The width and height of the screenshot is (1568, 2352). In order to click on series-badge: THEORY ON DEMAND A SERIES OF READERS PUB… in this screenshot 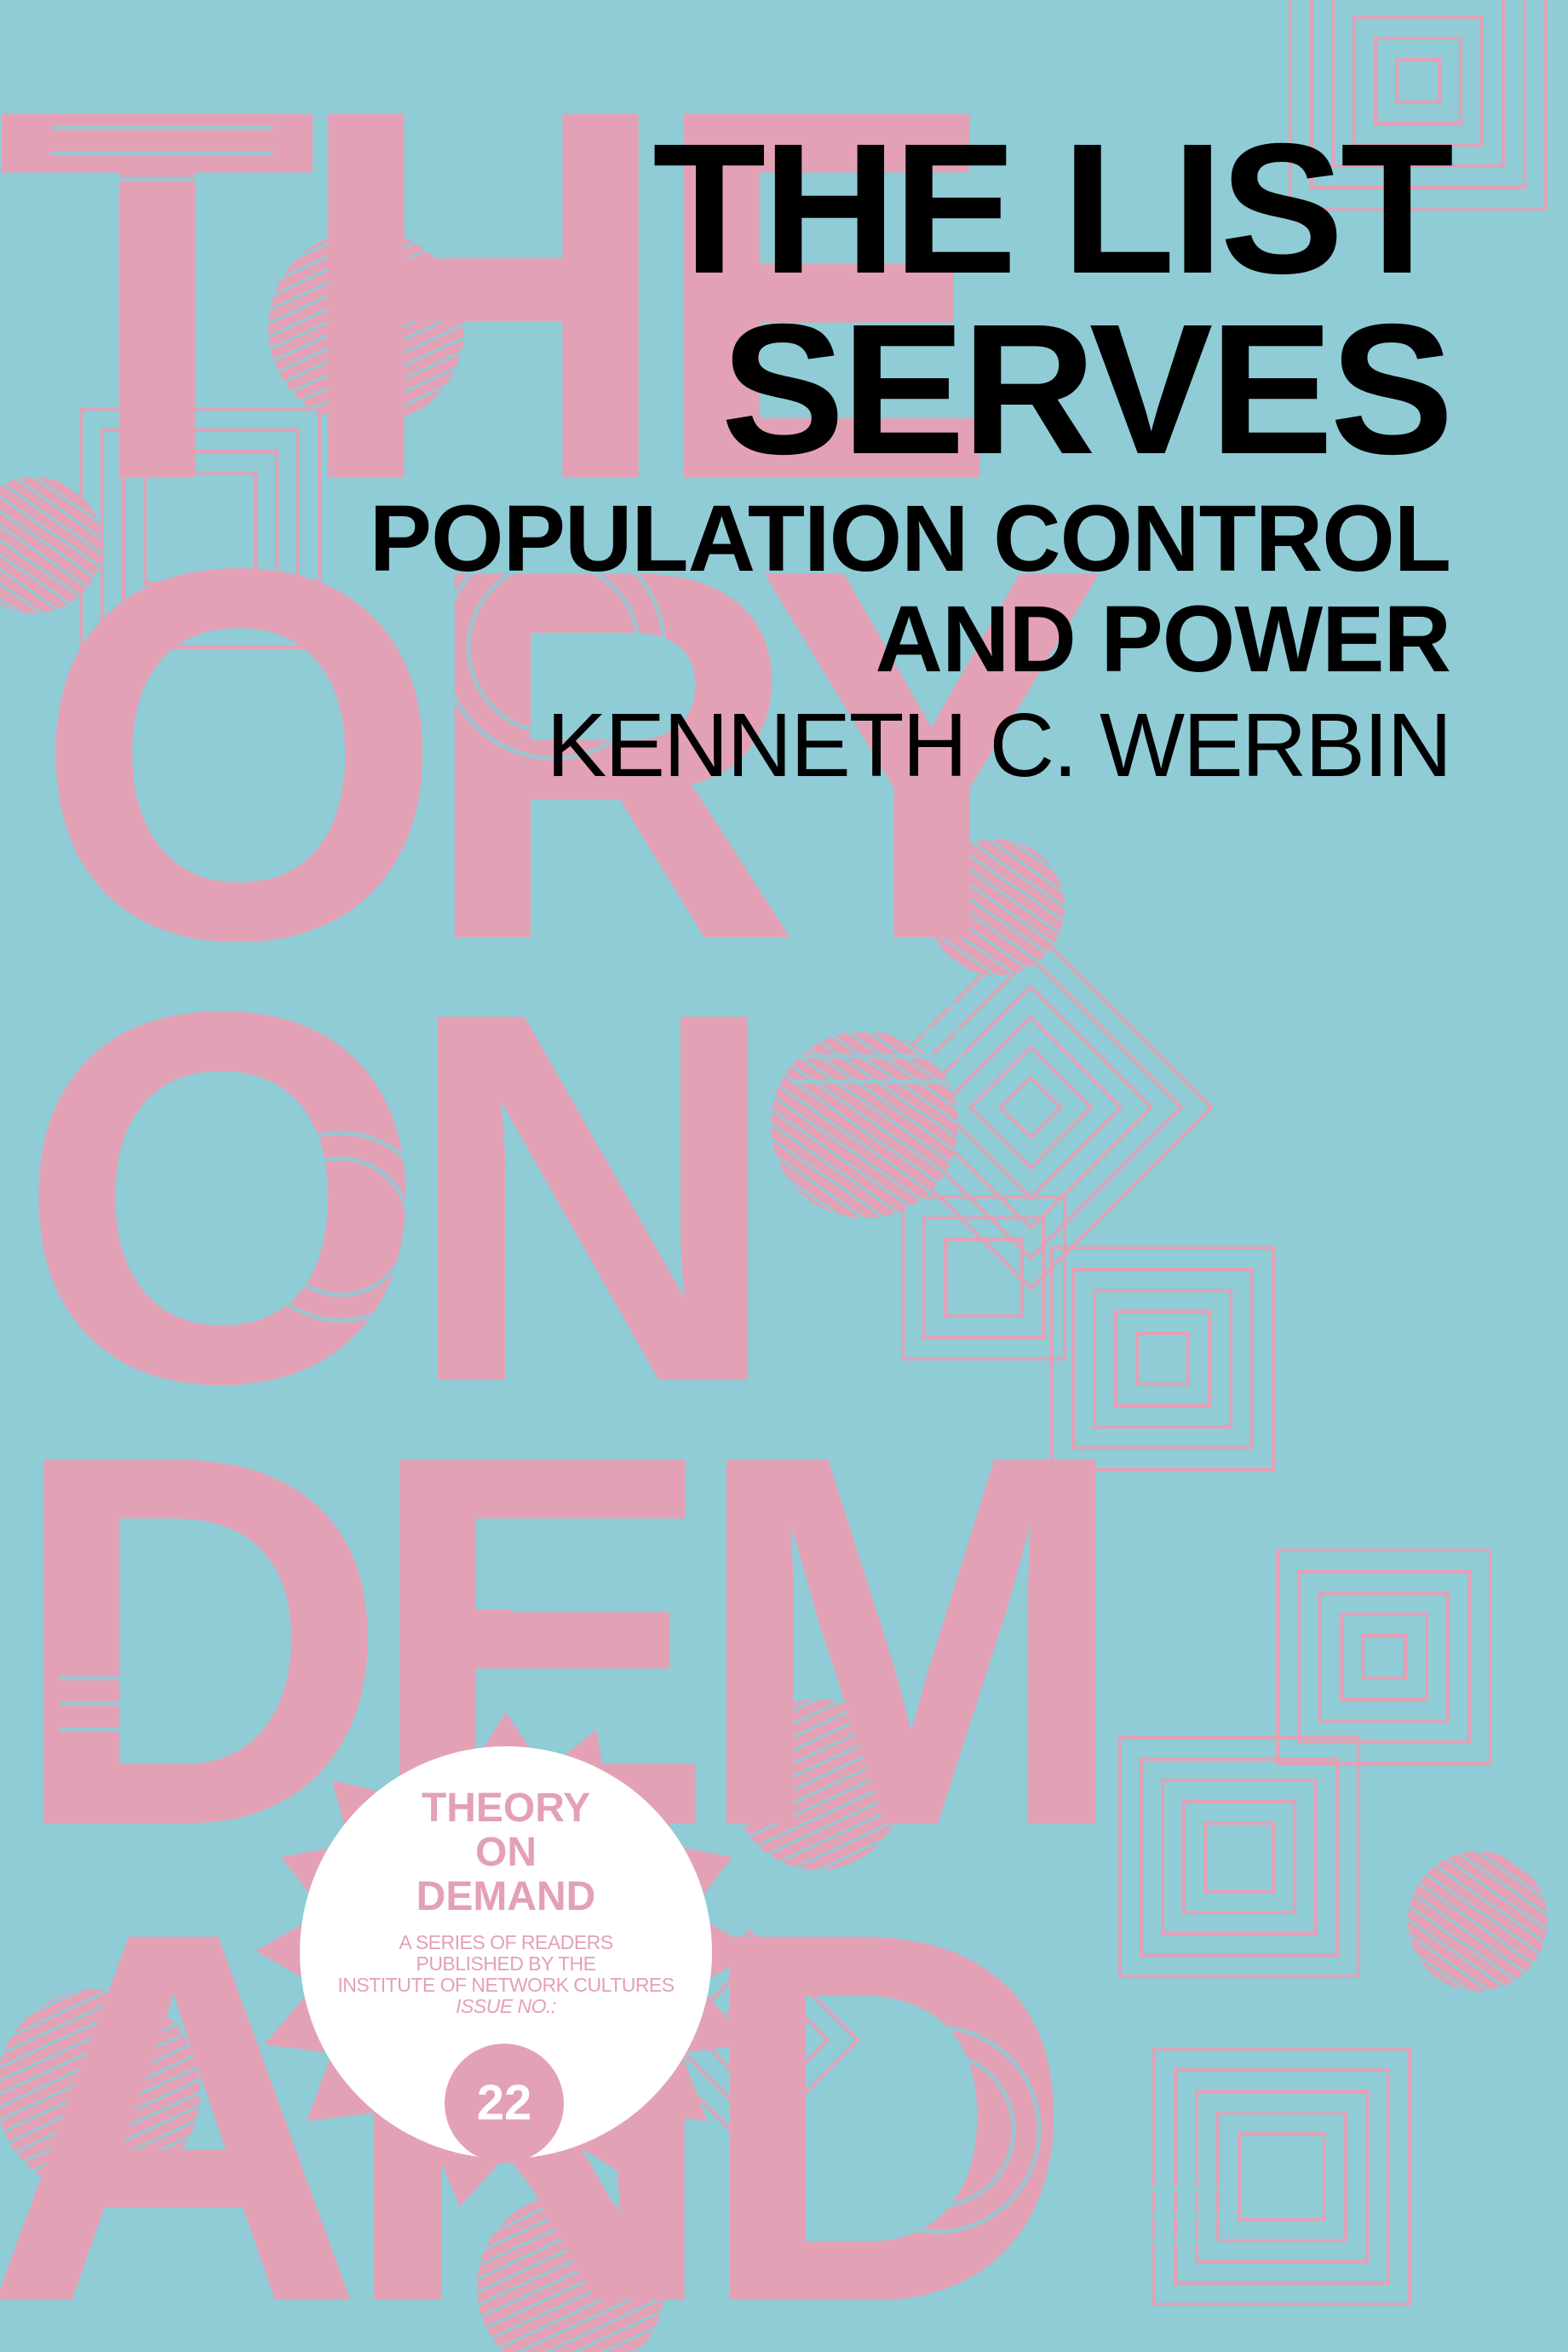, I will do `click(506, 1954)`.